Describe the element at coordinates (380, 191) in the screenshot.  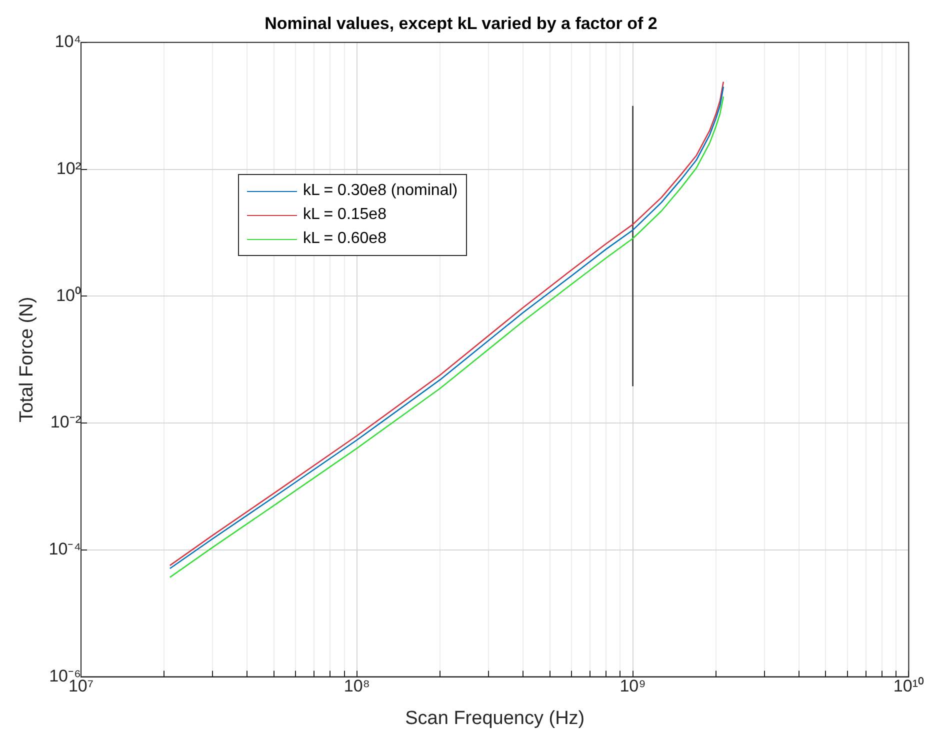
I see `legend-label: kL = 0.30e8 (nominal)` at that location.